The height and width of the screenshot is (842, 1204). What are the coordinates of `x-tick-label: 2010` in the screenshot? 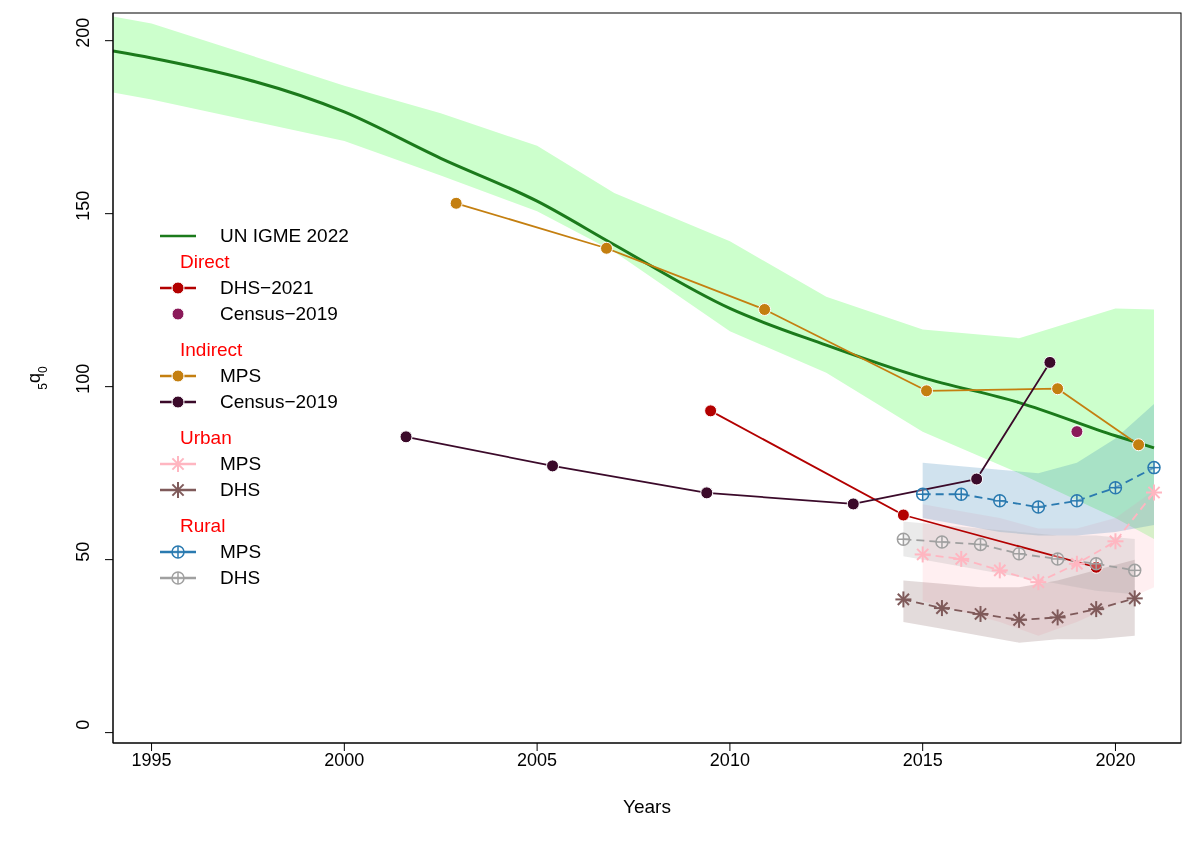 It's located at (729, 759).